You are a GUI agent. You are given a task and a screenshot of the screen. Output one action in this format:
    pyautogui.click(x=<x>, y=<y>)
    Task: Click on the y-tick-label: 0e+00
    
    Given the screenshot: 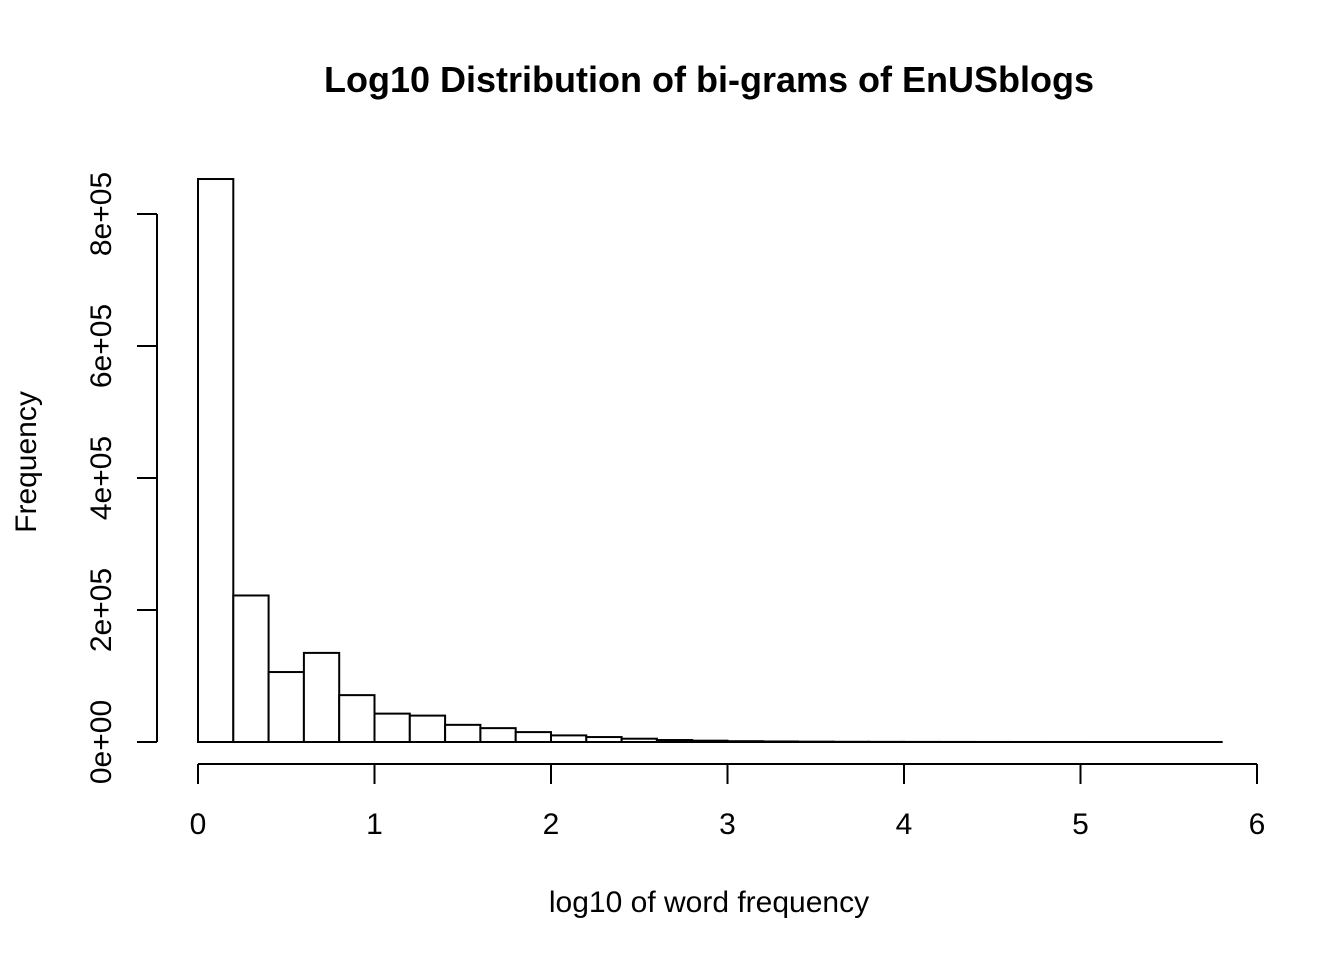 What is the action you would take?
    pyautogui.click(x=101, y=742)
    